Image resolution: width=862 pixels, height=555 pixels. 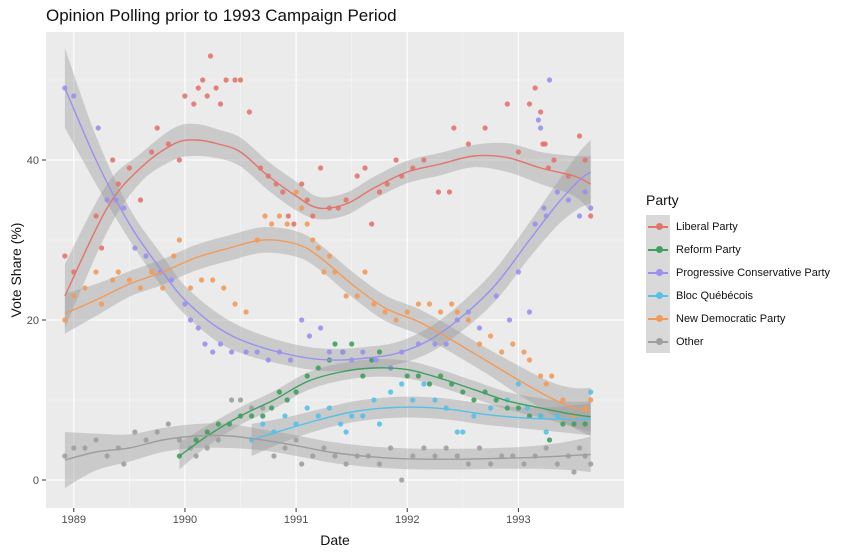 I want to click on legend-key-liberal-party, so click(x=658, y=226).